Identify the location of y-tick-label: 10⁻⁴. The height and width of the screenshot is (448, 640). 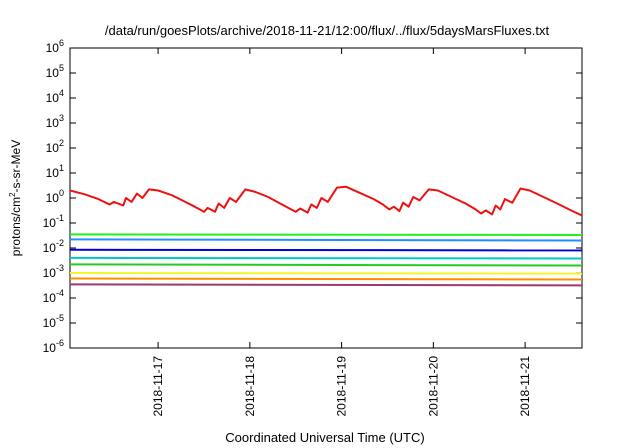
(53, 296).